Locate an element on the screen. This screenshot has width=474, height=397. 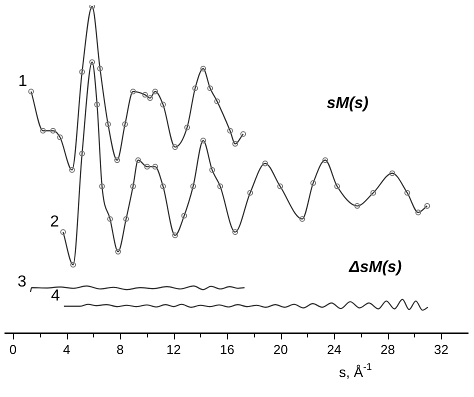
series-label: 4 is located at coordinates (55, 296).